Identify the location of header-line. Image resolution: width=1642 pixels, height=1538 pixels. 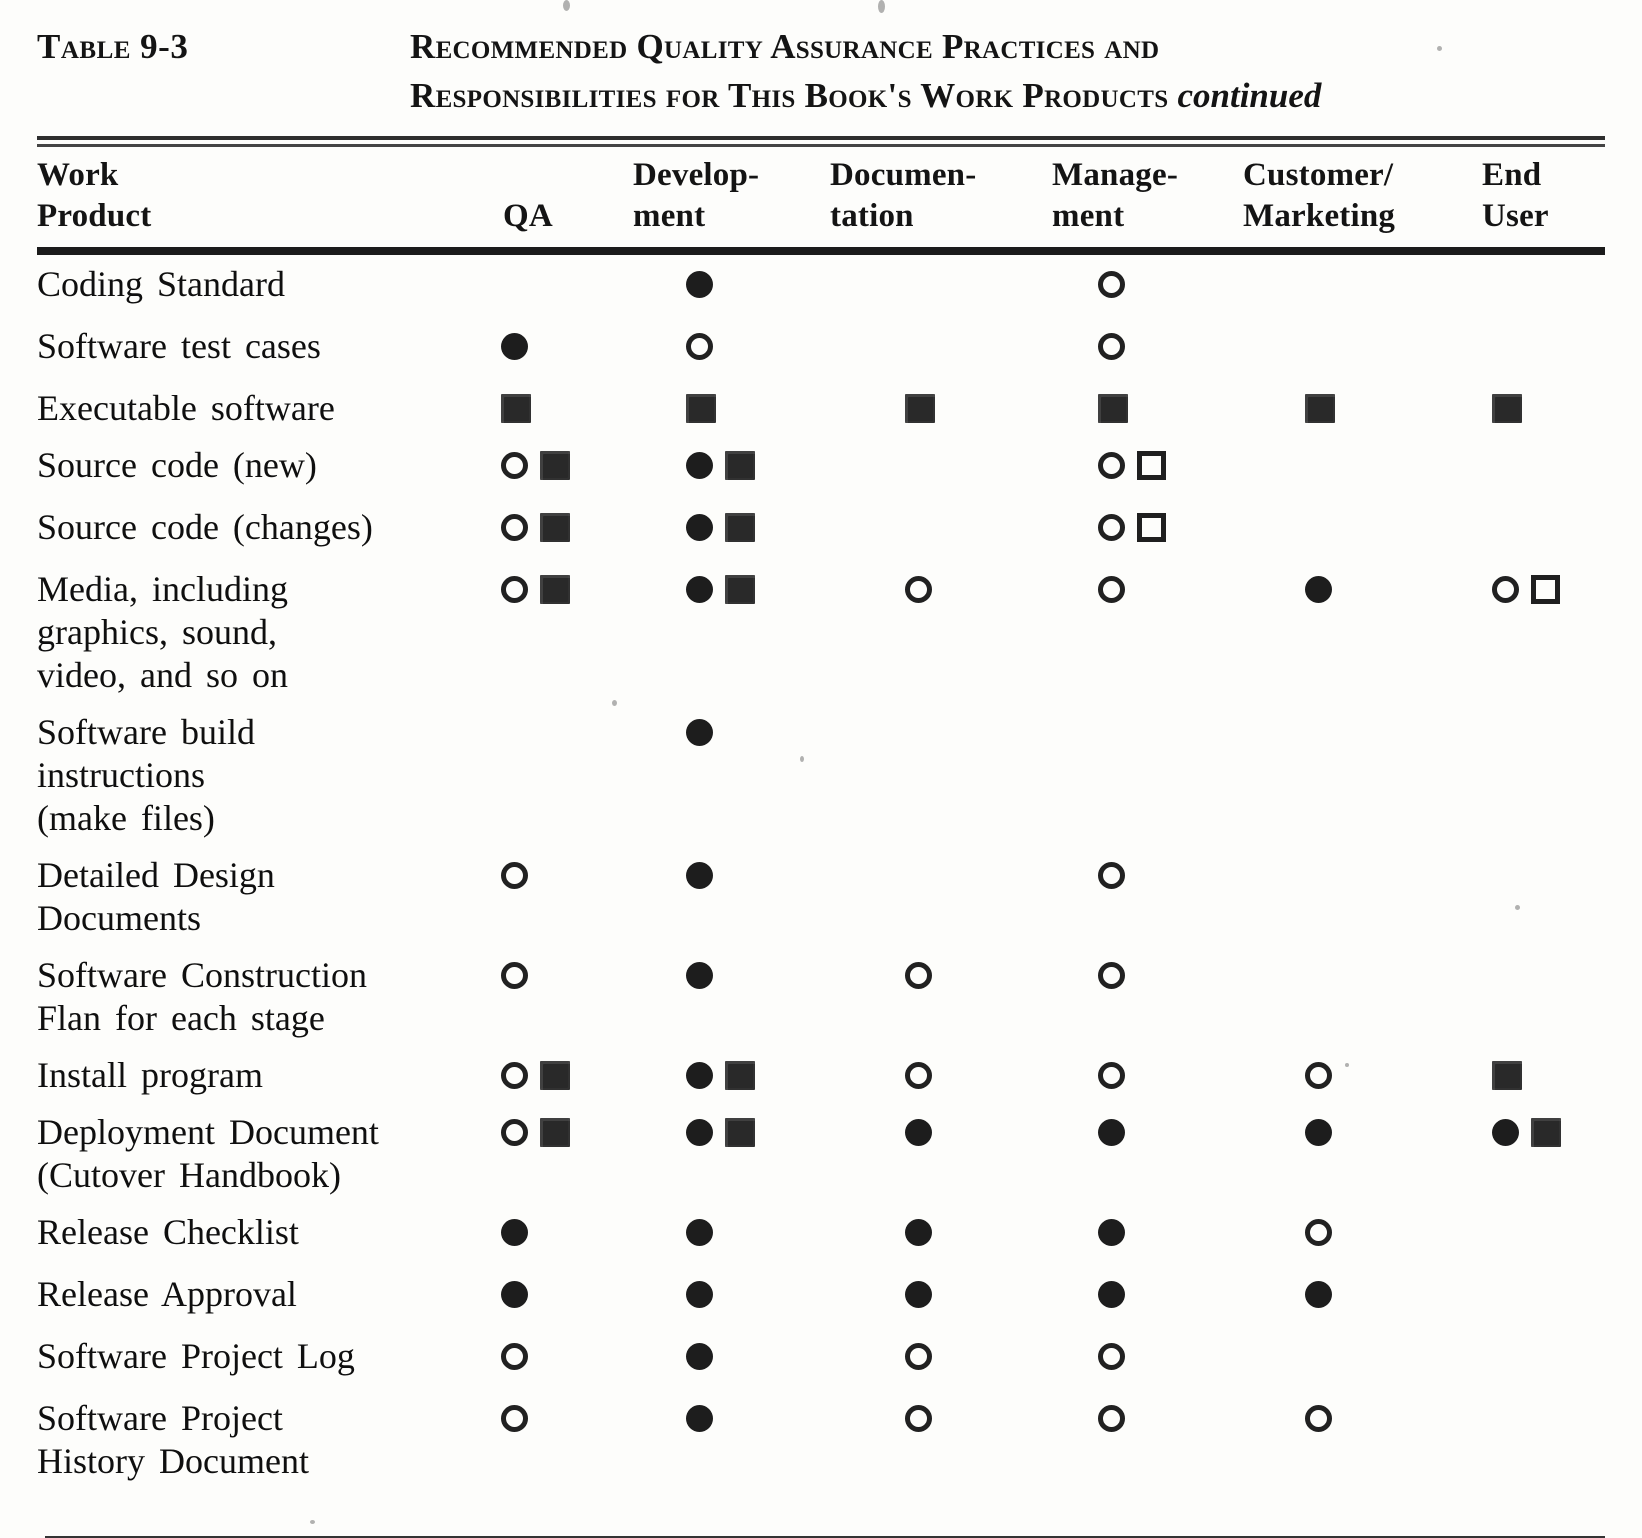
(565, 175).